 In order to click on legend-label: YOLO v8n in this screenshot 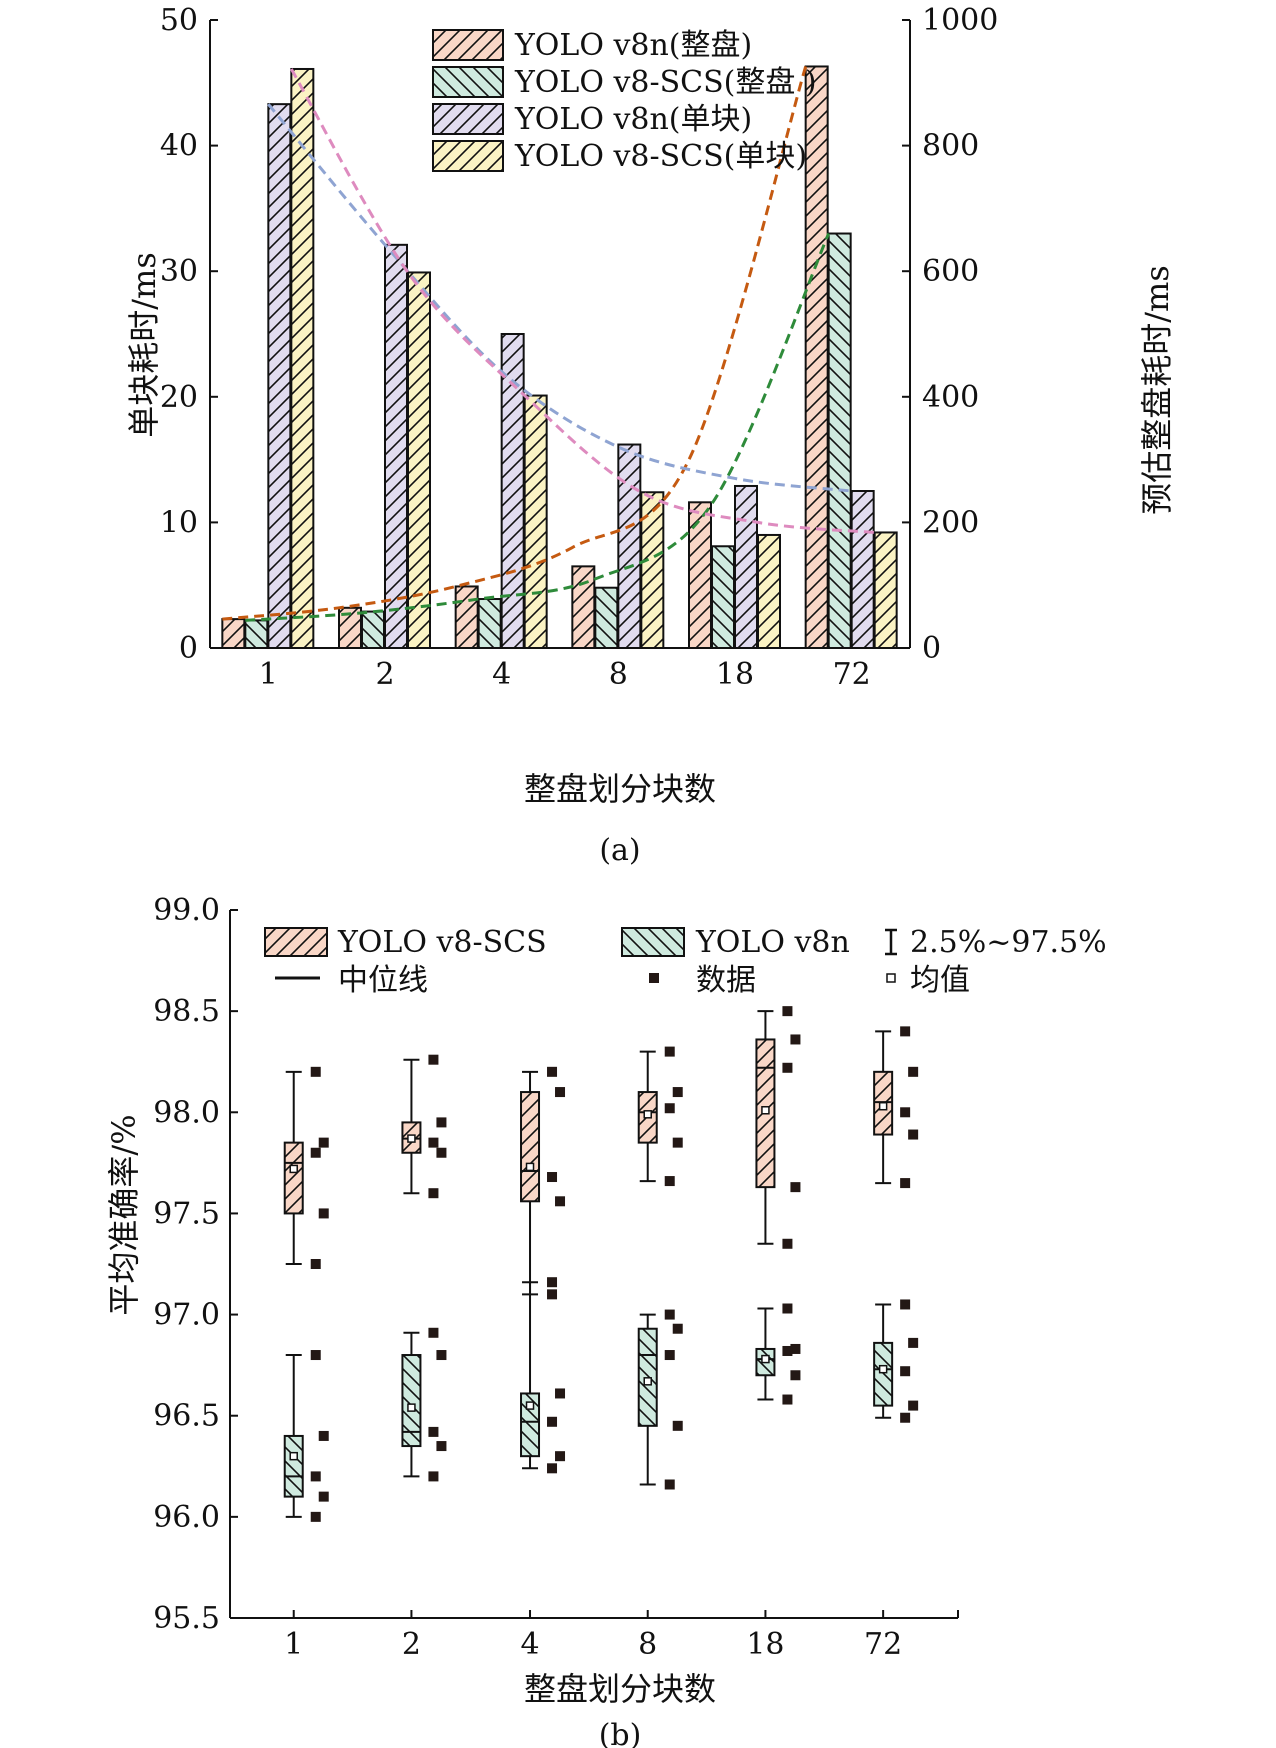, I will do `click(772, 942)`.